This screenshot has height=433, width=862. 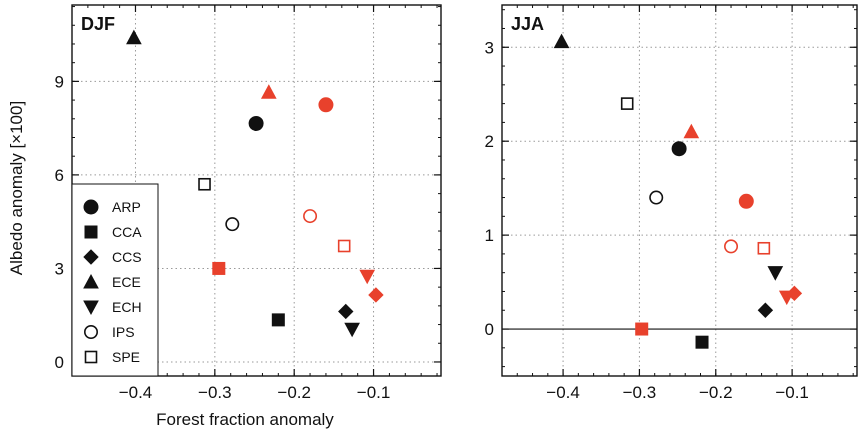 What do you see at coordinates (91, 357) in the screenshot?
I see `legend-marker-spe` at bounding box center [91, 357].